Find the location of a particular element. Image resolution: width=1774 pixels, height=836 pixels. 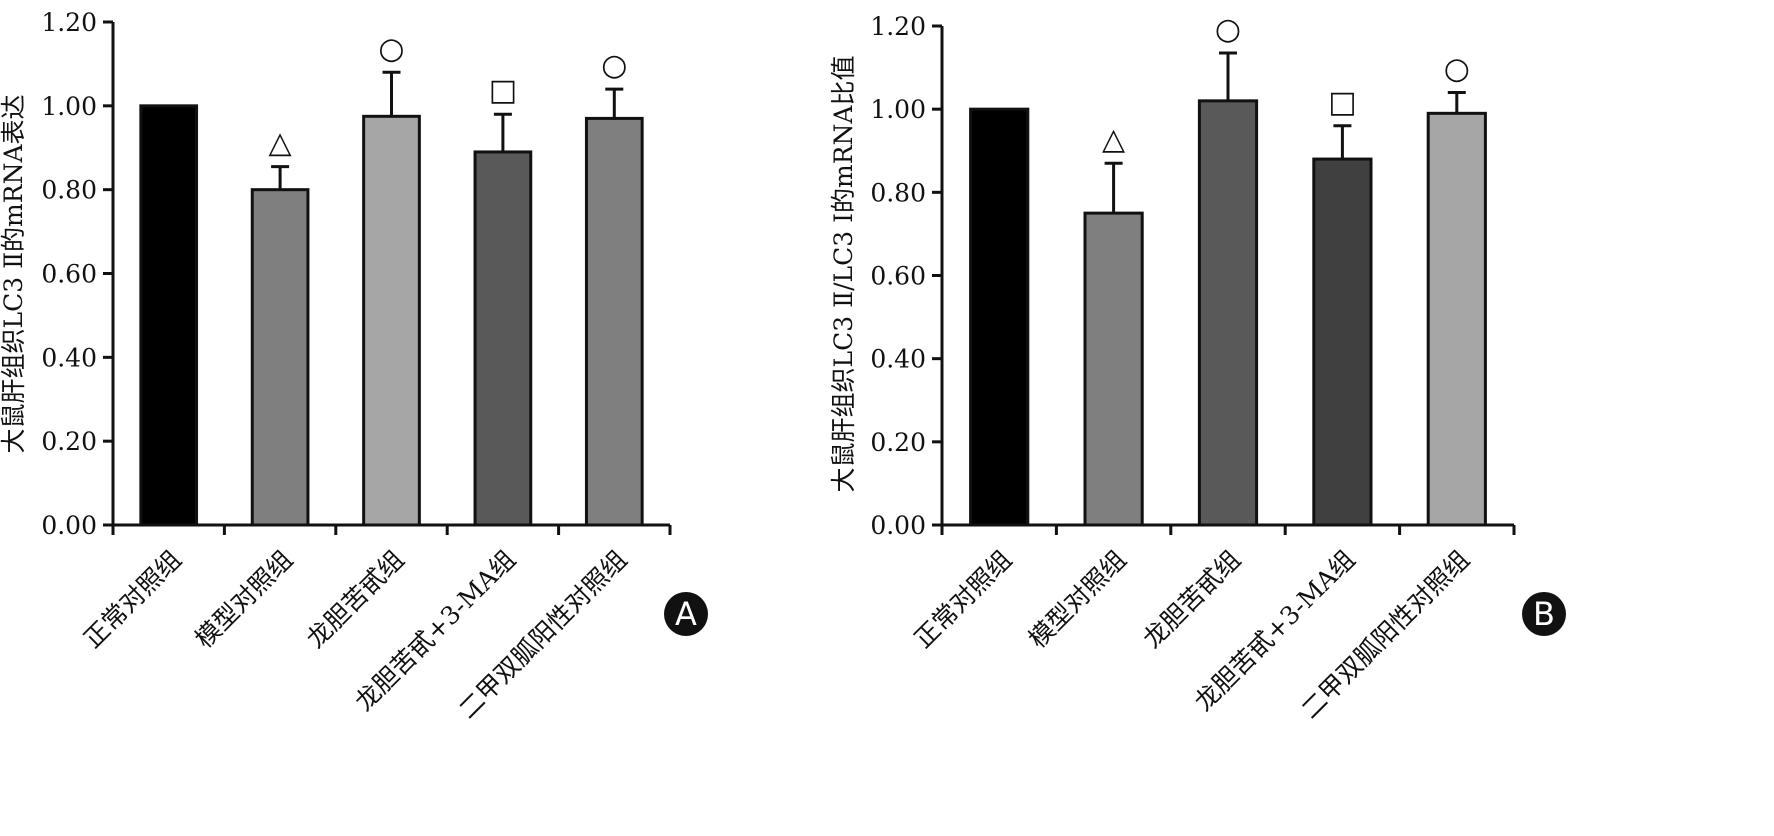

panel-a-y-tick-label: 1.20 is located at coordinates (69, 22).